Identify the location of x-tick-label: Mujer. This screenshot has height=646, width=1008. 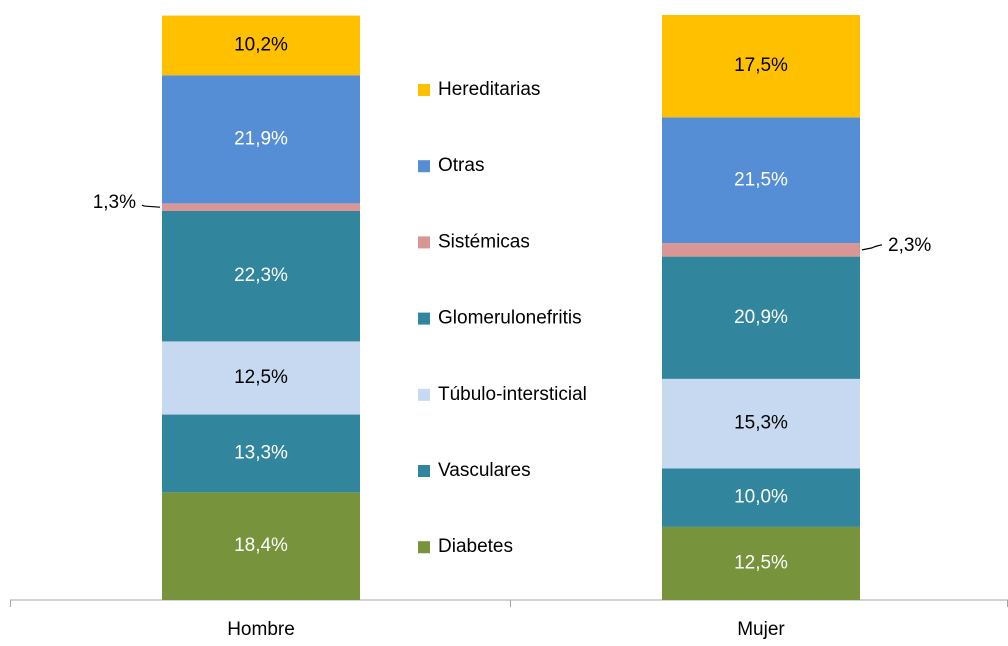
(761, 629).